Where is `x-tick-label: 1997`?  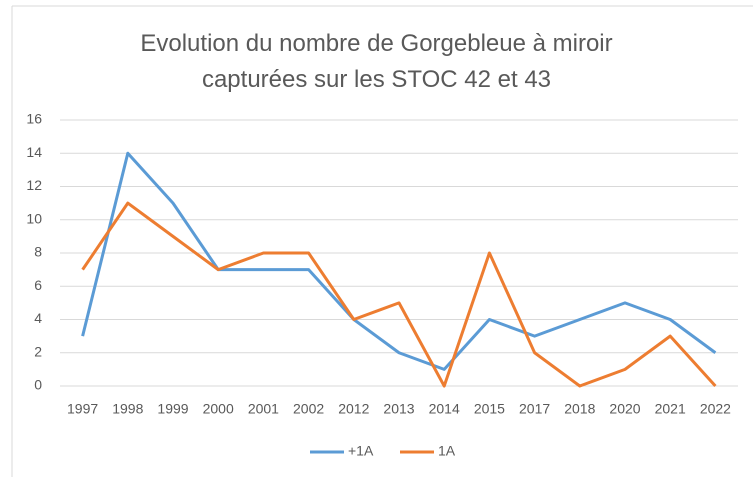
x-tick-label: 1997 is located at coordinates (82, 409).